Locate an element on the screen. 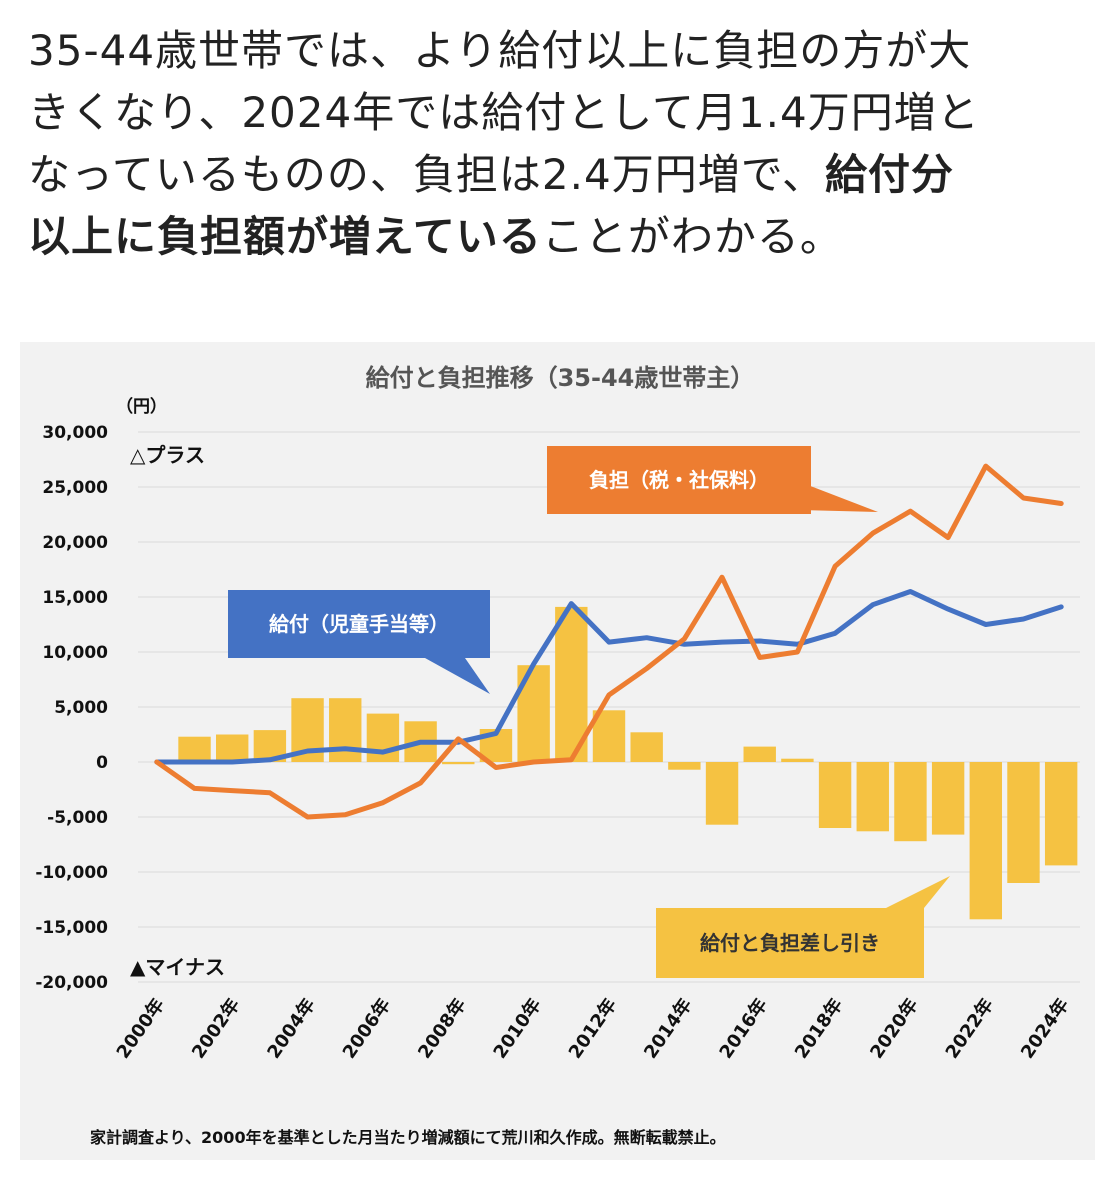 This screenshot has height=1200, width=1098. benefit-callout-label: 給付（児童手当等） is located at coordinates (359, 624).